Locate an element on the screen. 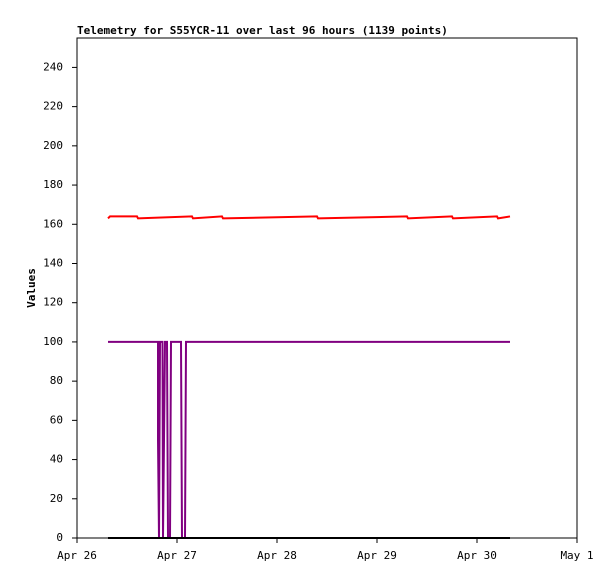  y-tick-label: 80 is located at coordinates (56, 380).